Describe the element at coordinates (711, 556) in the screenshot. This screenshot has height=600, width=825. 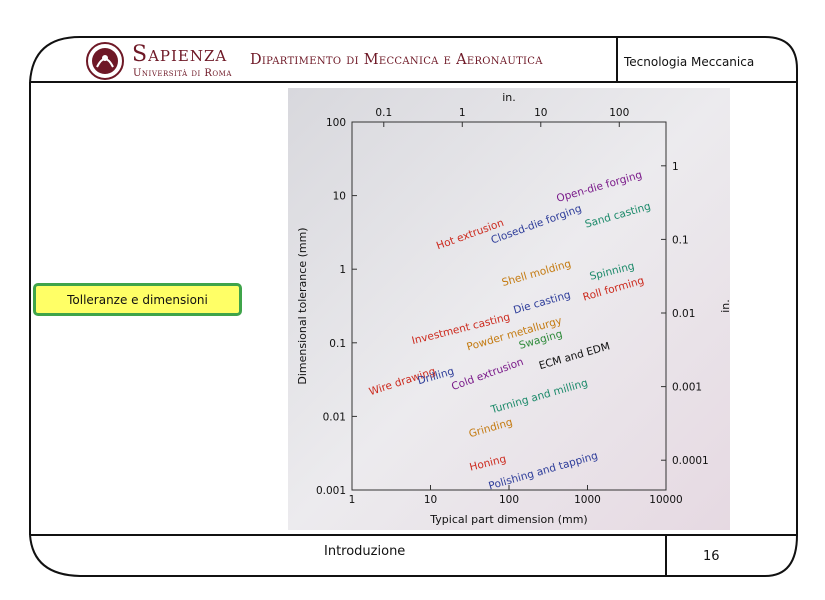
I see `page-number: 16` at that location.